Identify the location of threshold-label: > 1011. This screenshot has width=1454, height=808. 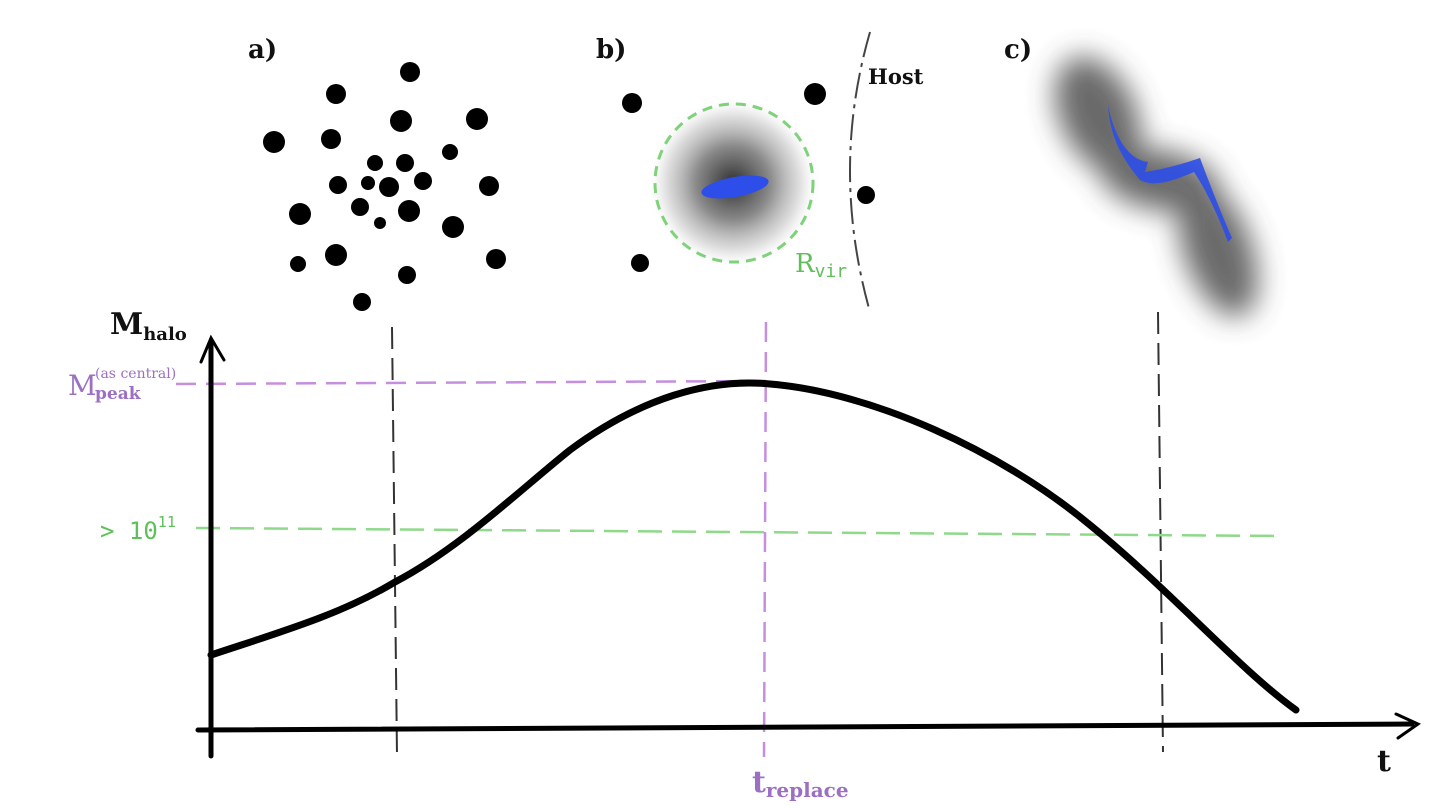
(138, 529).